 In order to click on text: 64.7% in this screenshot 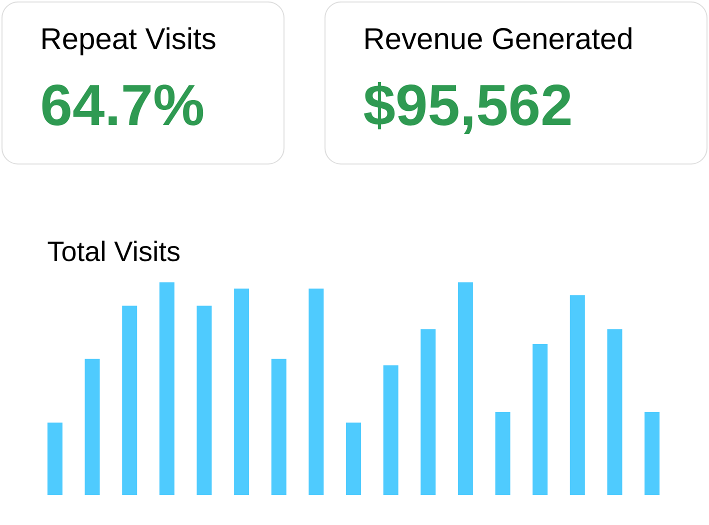, I will do `click(123, 105)`.